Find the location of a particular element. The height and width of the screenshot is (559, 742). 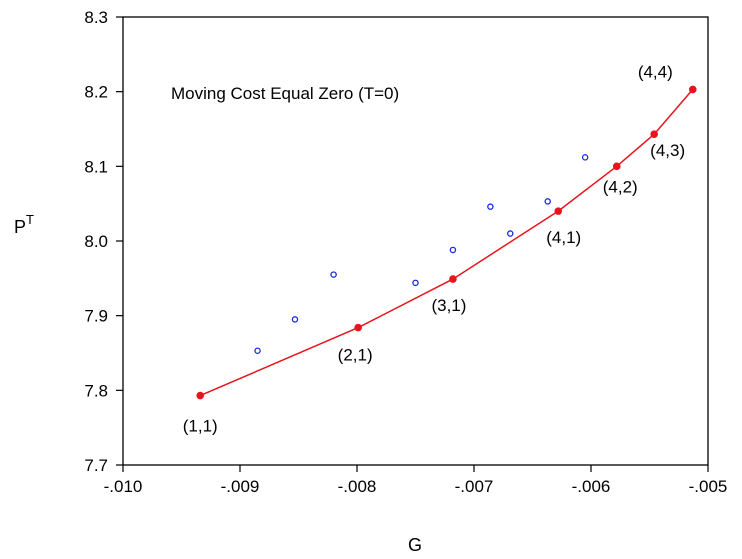

y-tick-label: 7.7 is located at coordinates (96, 465).